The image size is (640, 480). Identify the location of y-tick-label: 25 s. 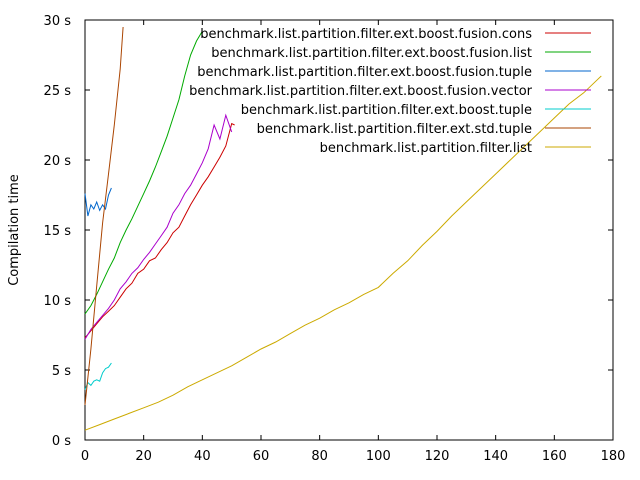
(58, 91).